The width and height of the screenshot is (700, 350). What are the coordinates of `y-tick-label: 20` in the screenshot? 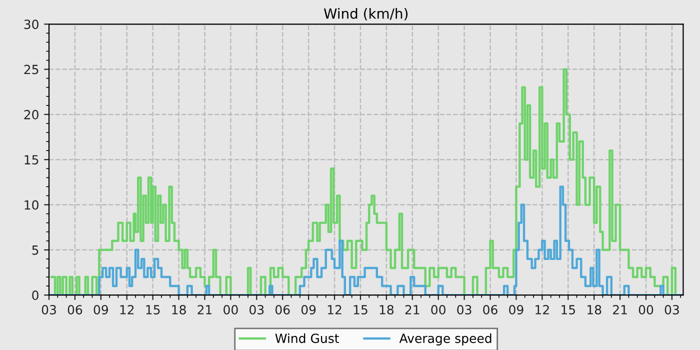 It's located at (31, 115).